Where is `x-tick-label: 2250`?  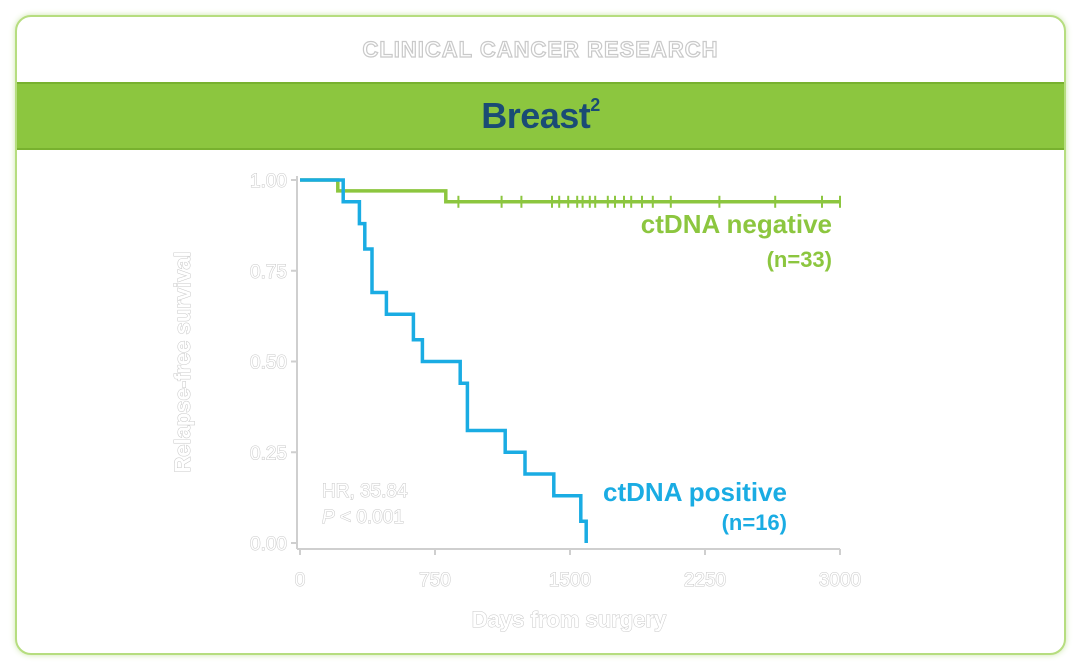
x-tick-label: 2250 is located at coordinates (705, 580).